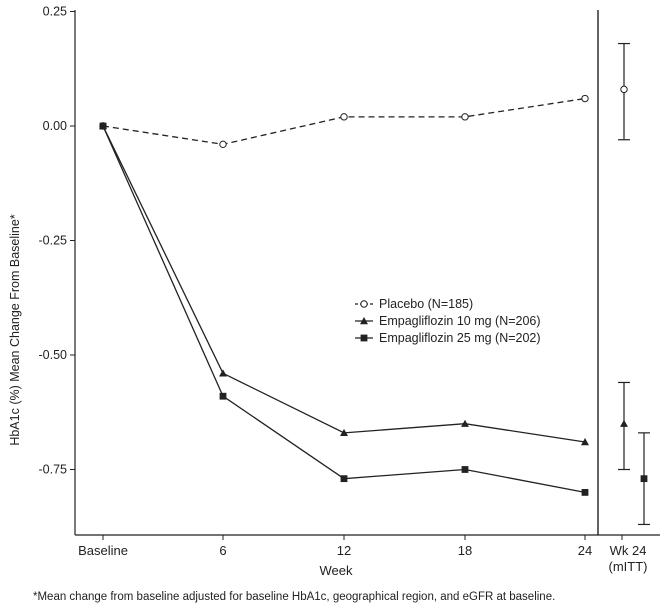  What do you see at coordinates (362, 554) in the screenshot?
I see `x-ticks: Baseline 6 12 18 24 Wk 24(mITT)` at bounding box center [362, 554].